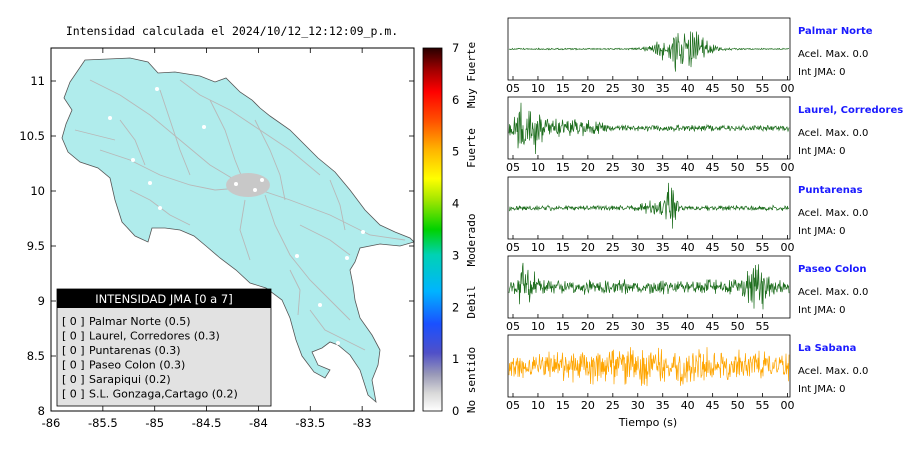 This screenshot has width=910, height=460. What do you see at coordinates (850, 110) in the screenshot?
I see `station-name: Laurel, Corredores` at bounding box center [850, 110].